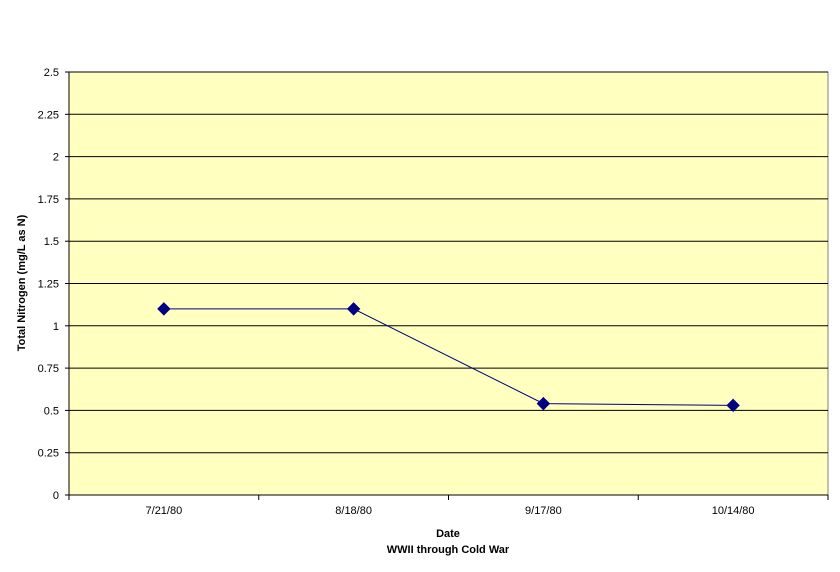  Describe the element at coordinates (48, 369) in the screenshot. I see `y-tick-label: 0.75` at that location.